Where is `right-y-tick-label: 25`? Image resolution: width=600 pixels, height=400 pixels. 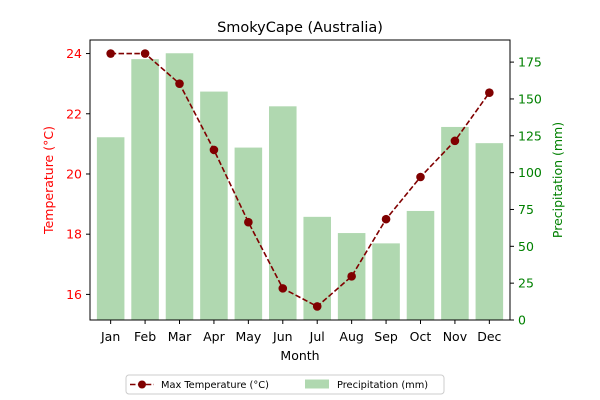 right-y-tick-label: 25 is located at coordinates (526, 283).